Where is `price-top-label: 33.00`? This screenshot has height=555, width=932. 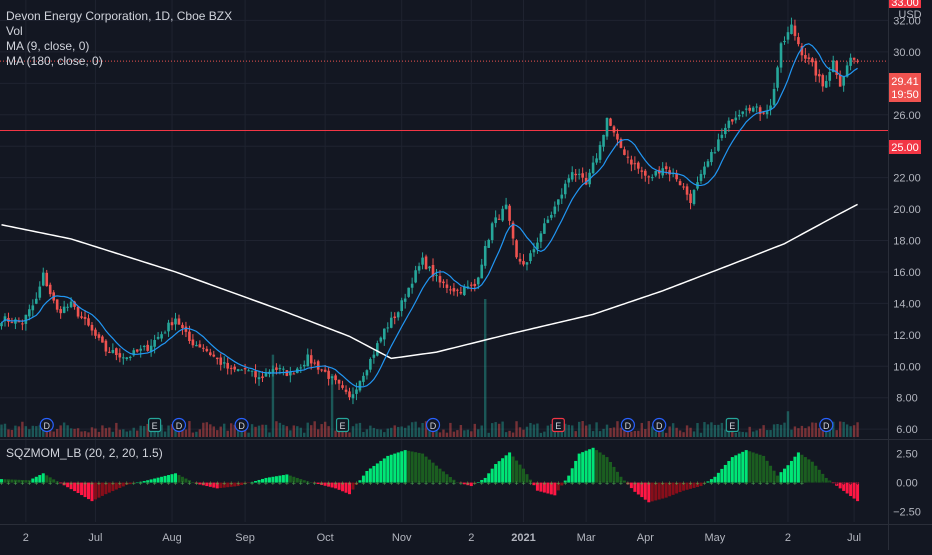 price-top-label: 33.00 is located at coordinates (905, 4).